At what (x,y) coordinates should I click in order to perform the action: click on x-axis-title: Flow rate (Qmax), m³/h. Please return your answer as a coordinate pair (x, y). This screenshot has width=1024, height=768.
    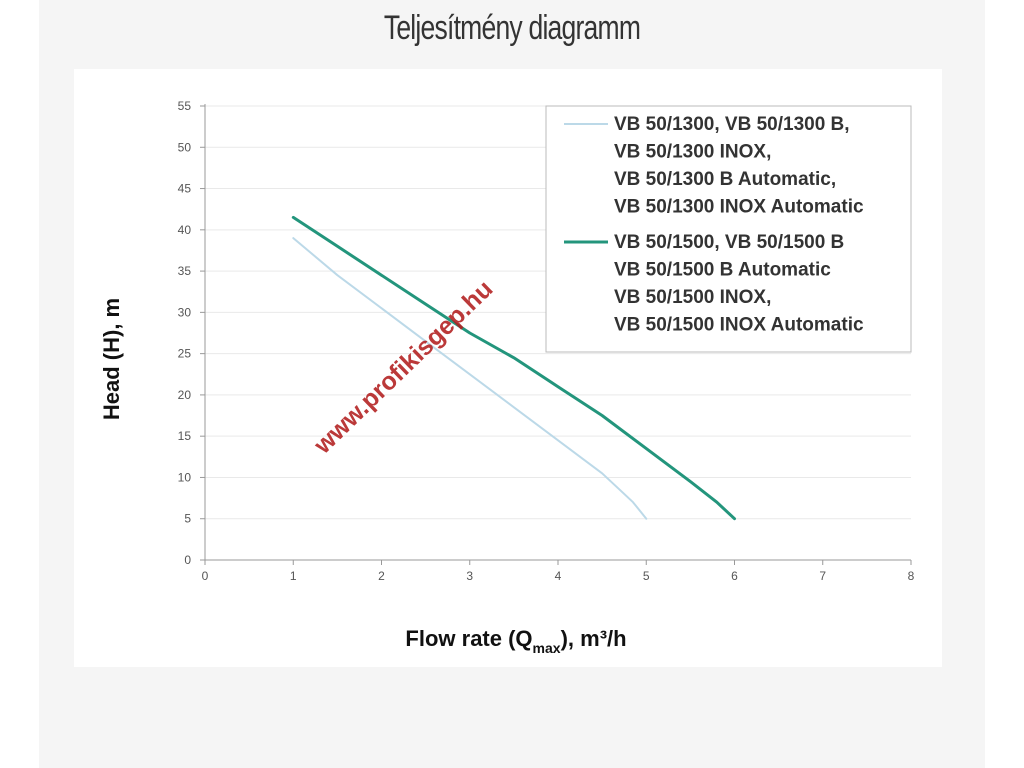
    Looking at the image, I should click on (515, 641).